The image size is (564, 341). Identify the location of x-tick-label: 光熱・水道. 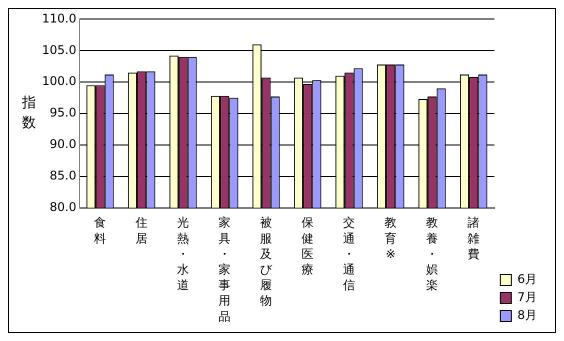
(183, 254).